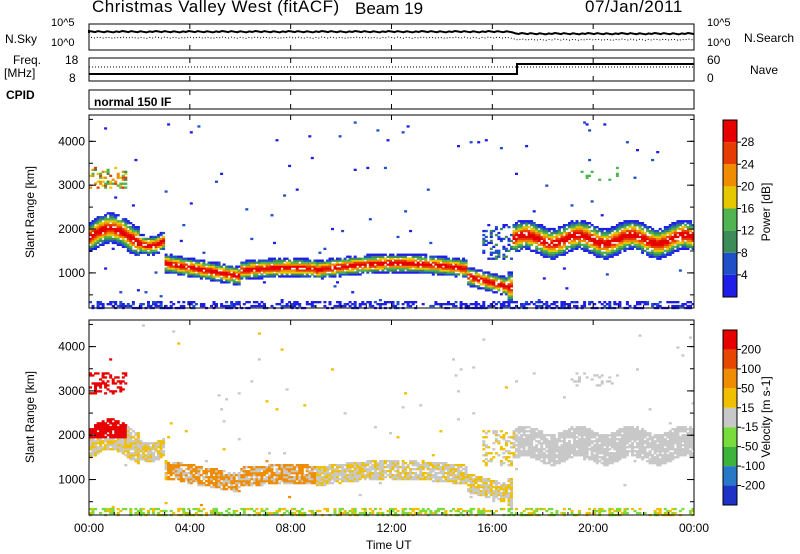 The height and width of the screenshot is (554, 800). I want to click on freq-tick-high: 18, so click(72, 60).